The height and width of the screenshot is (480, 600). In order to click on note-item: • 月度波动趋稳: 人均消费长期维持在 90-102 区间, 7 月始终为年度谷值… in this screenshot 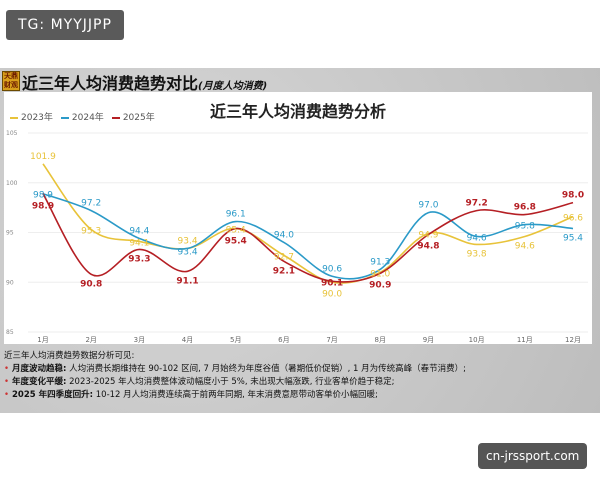, I will do `click(235, 369)`.